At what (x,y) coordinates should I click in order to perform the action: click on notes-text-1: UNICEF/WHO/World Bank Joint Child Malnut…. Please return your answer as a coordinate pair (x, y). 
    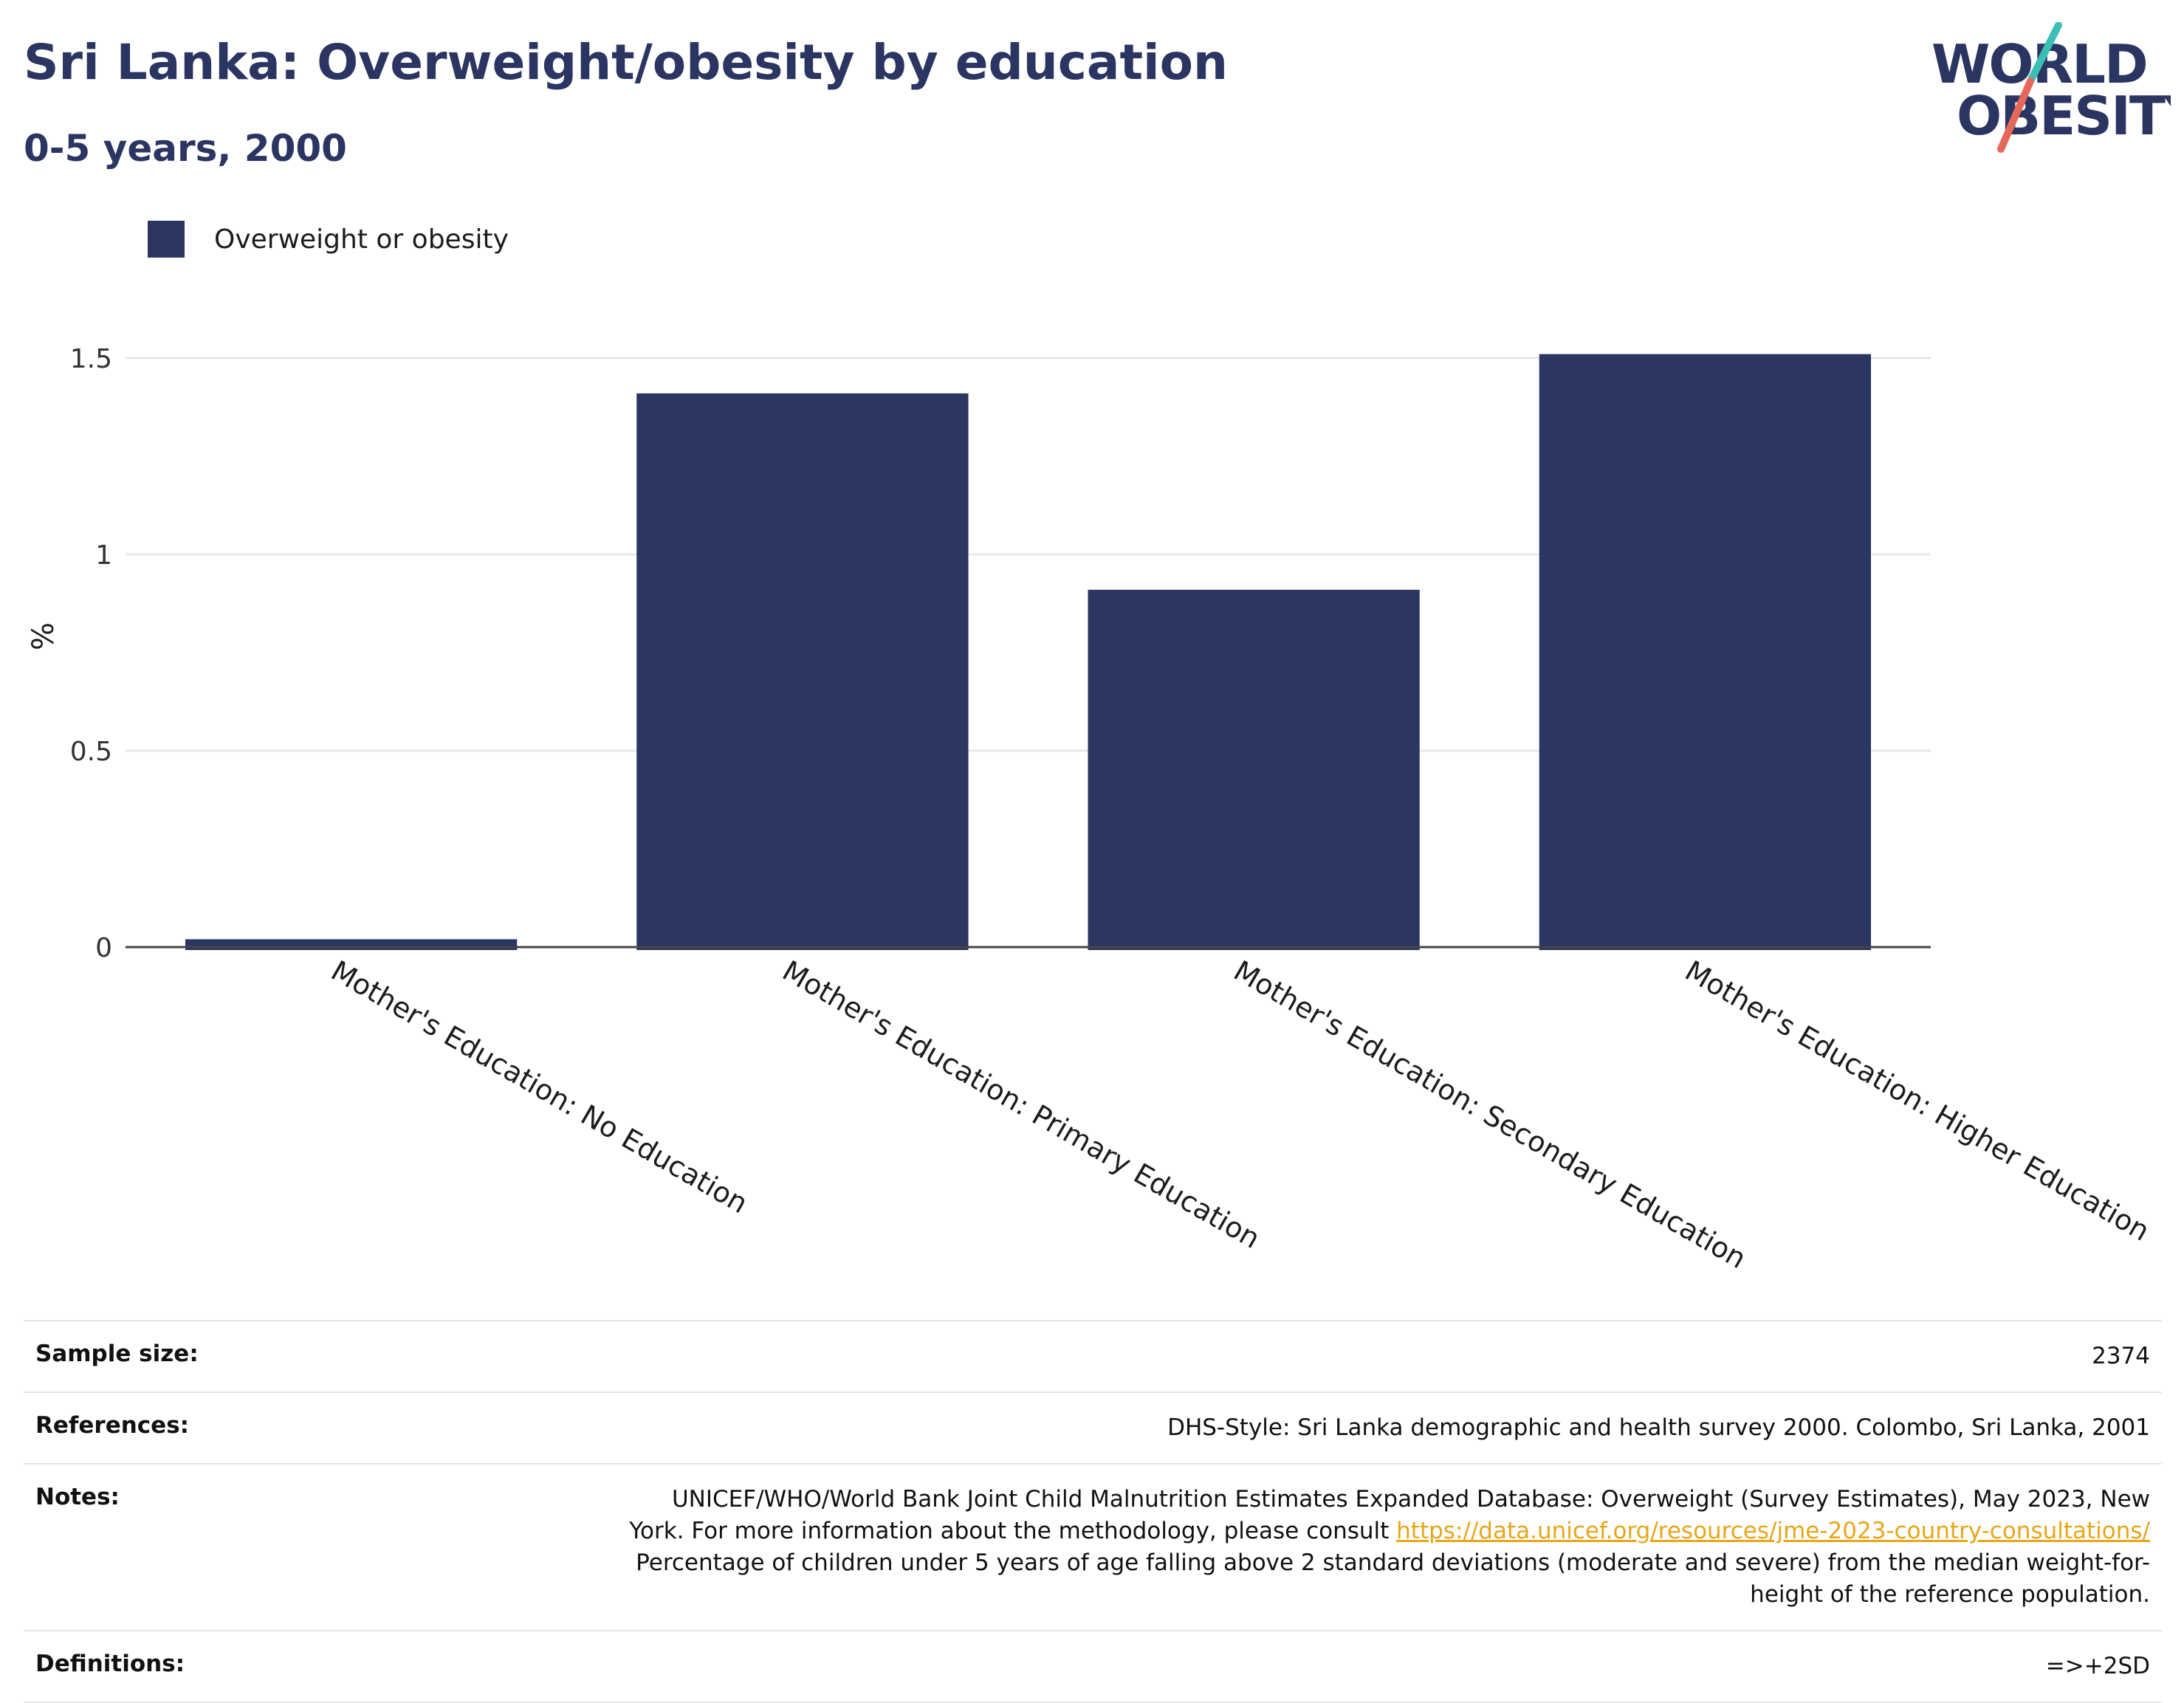
    Looking at the image, I should click on (1390, 1515).